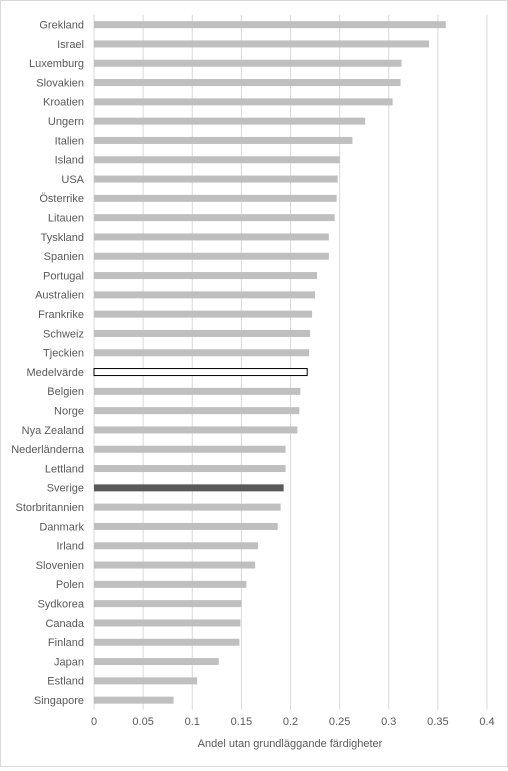  Describe the element at coordinates (142, 722) in the screenshot. I see `x-tick-label: 0.05` at that location.